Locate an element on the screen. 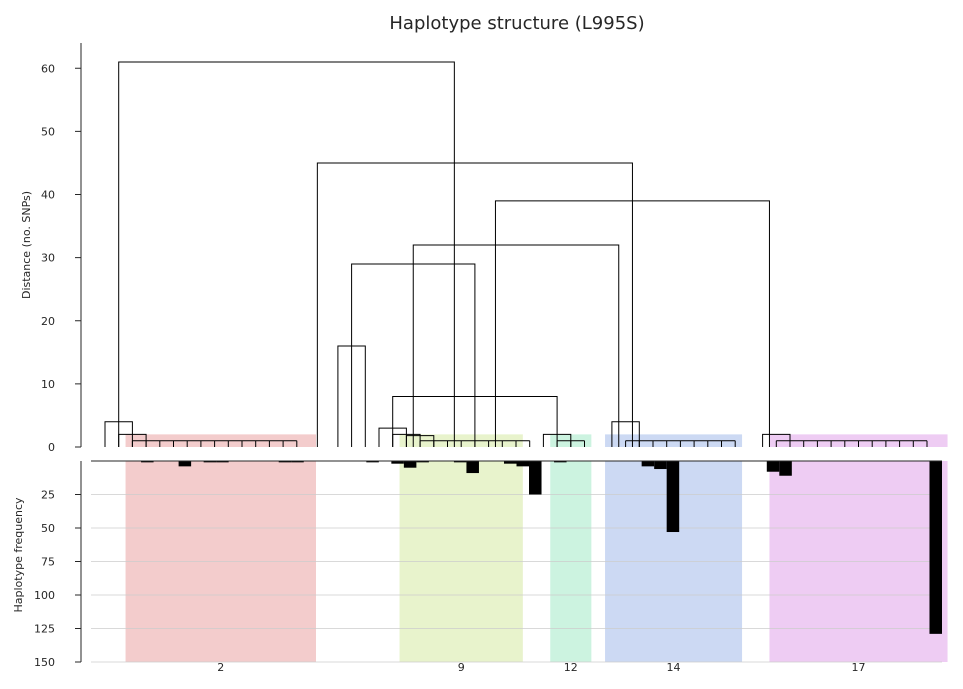 The height and width of the screenshot is (689, 963). cluster-label-12: 12 is located at coordinates (571, 667).